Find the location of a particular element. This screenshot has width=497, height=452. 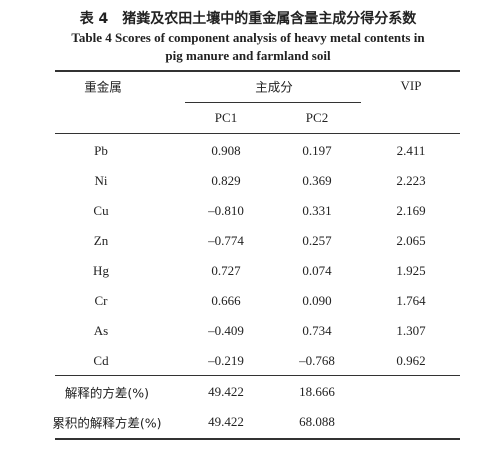

cell: –0.768 is located at coordinates (317, 360).